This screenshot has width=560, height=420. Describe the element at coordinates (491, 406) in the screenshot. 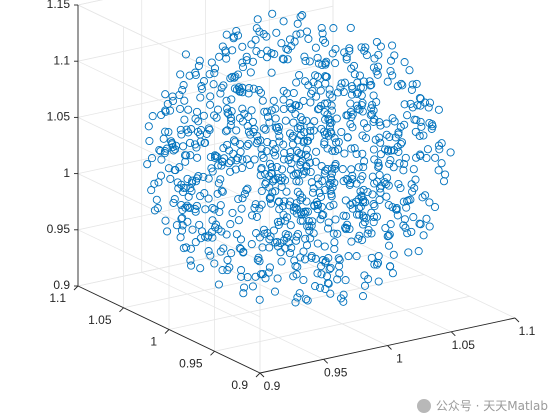

I see `watermark-text: 公众号 · 天天Matlab` at that location.